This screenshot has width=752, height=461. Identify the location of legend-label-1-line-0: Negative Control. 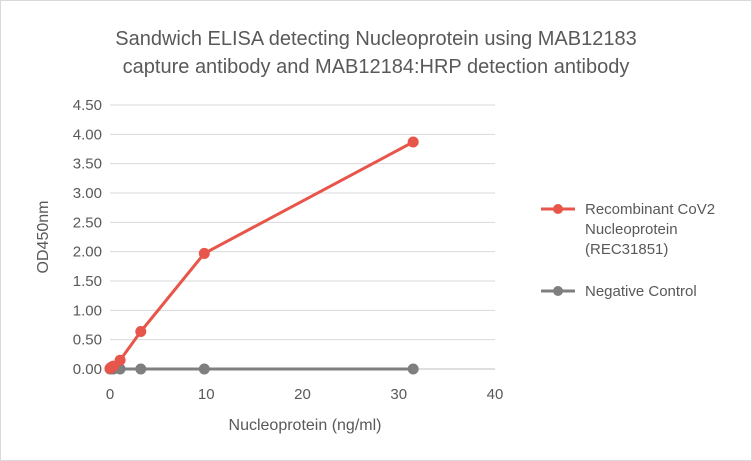
(641, 291).